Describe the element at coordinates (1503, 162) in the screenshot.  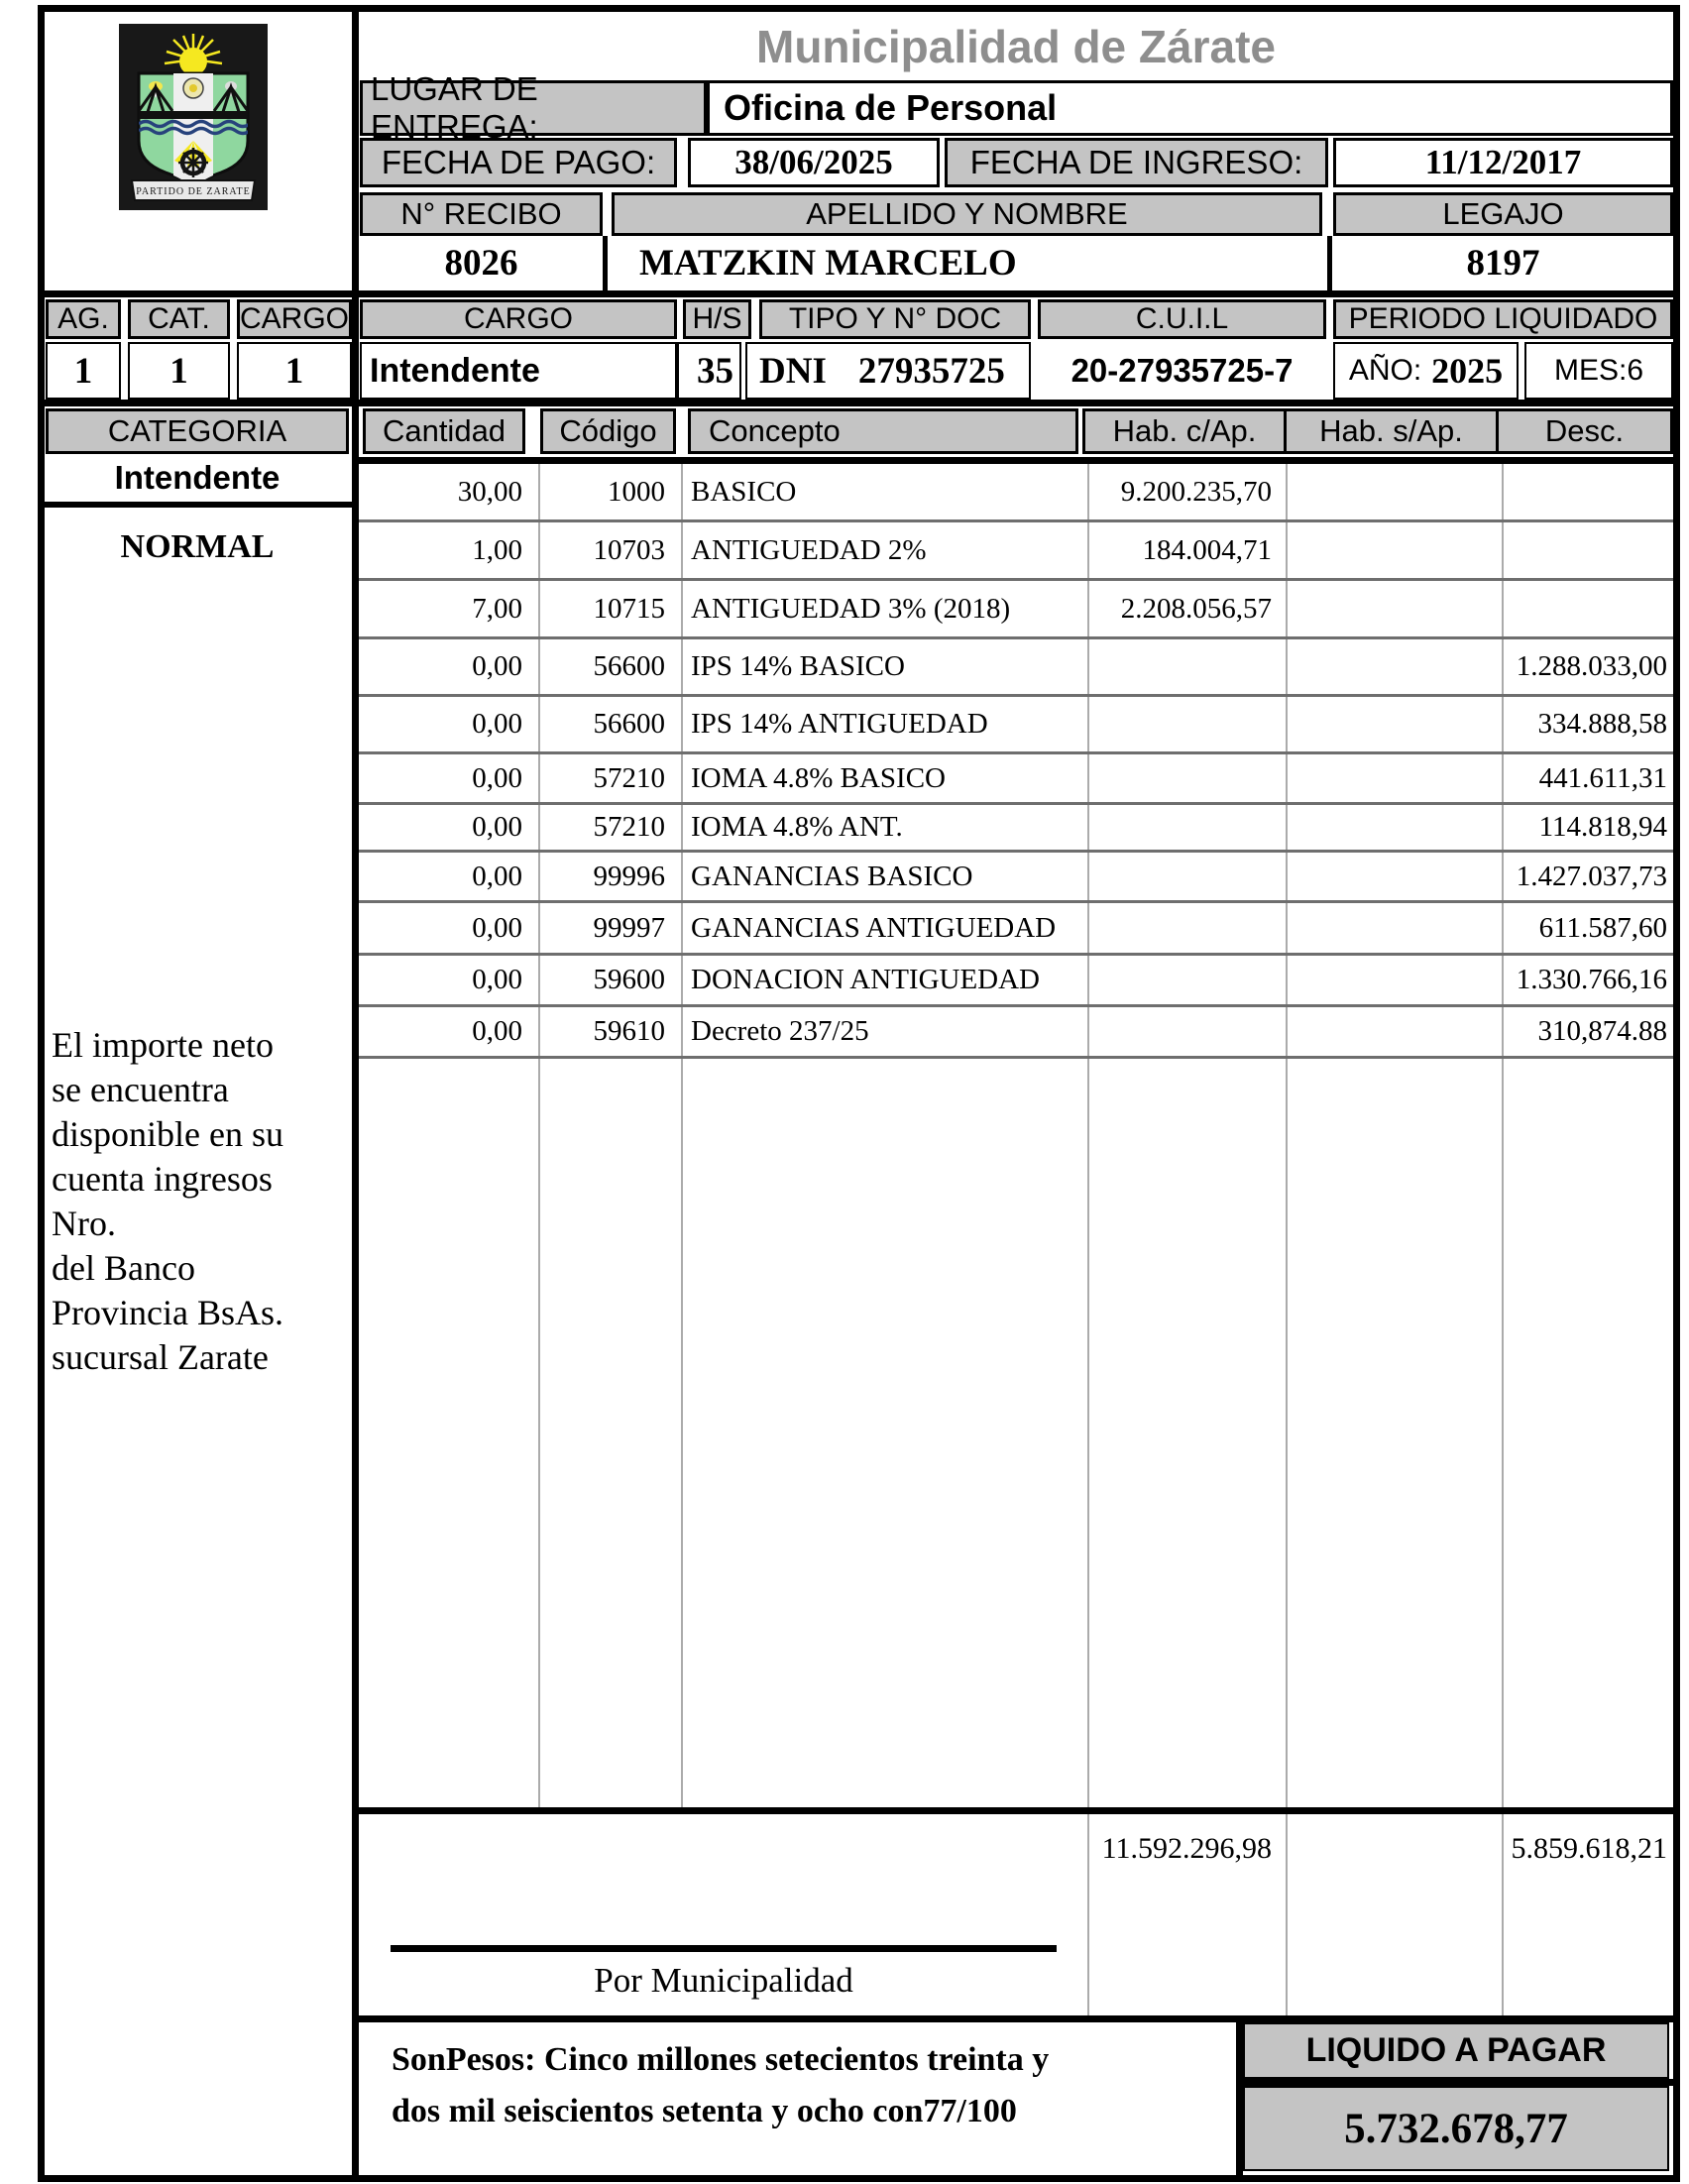
I see `entry-date-value: 11/12/2017` at that location.